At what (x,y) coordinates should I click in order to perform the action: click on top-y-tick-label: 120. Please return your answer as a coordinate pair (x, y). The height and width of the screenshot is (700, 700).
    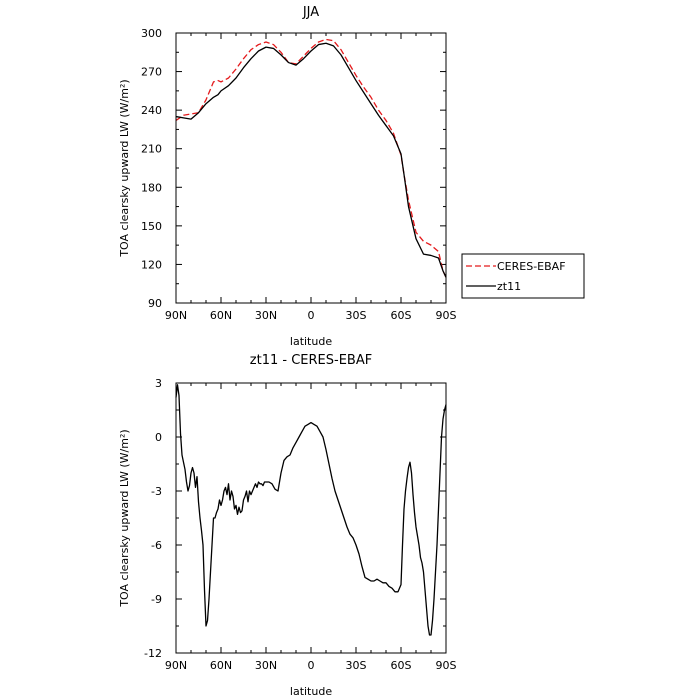
    Looking at the image, I should click on (151, 264).